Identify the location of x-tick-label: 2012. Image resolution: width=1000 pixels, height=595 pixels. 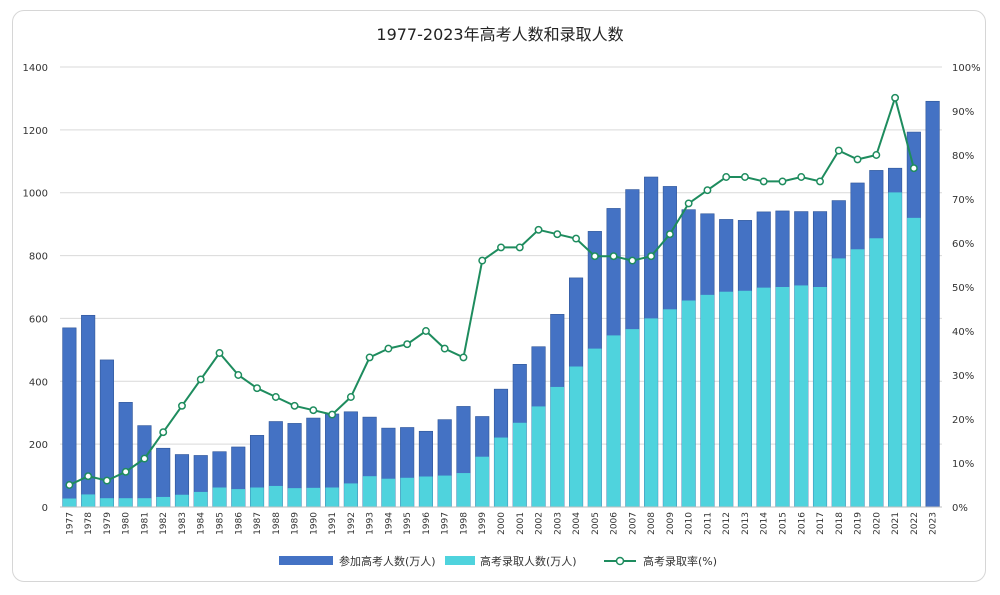
(727, 523).